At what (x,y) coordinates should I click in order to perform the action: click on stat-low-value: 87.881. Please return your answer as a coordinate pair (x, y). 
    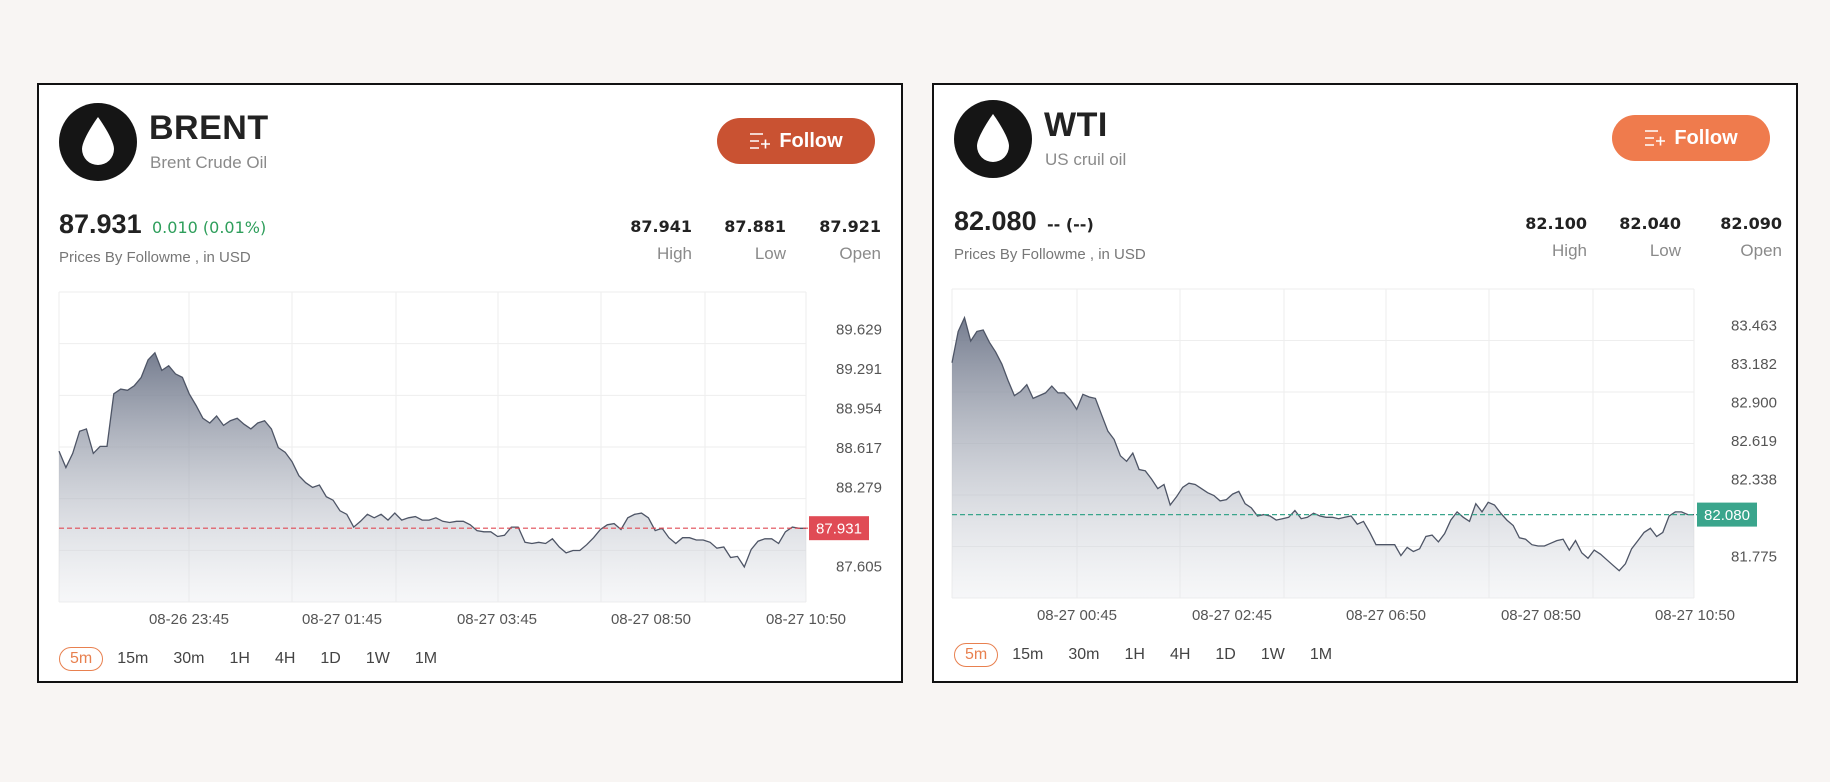
    Looking at the image, I should click on (755, 226).